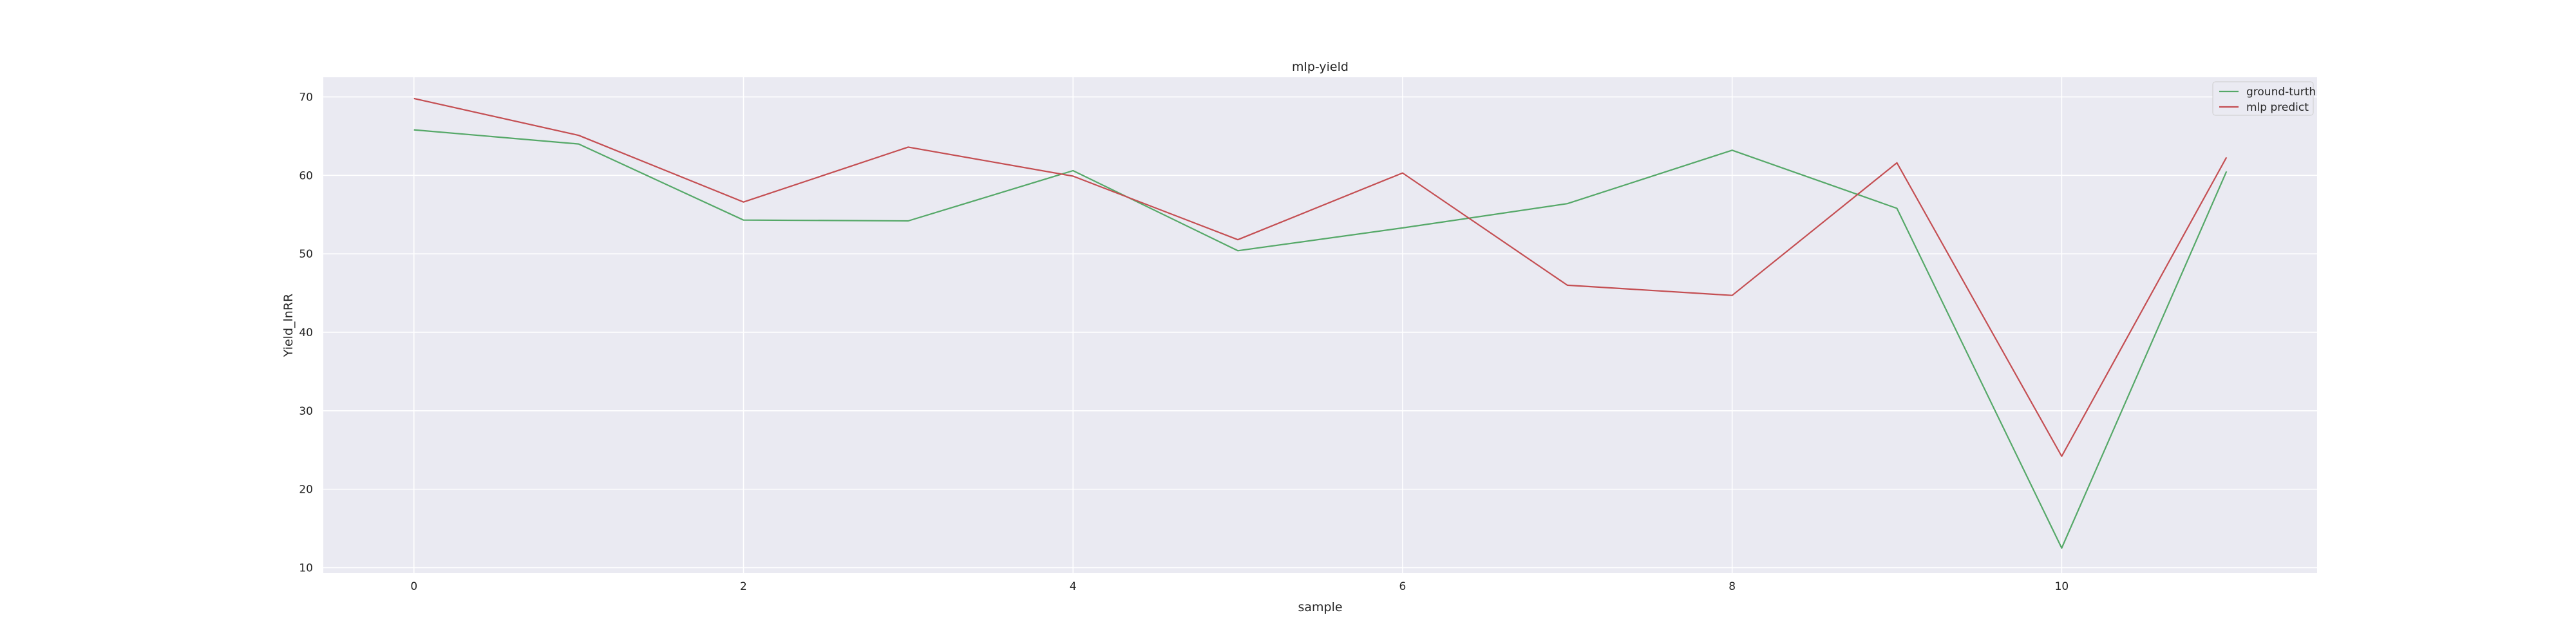 The height and width of the screenshot is (644, 2576). Describe the element at coordinates (306, 255) in the screenshot. I see `y-tick-label: 50` at that location.